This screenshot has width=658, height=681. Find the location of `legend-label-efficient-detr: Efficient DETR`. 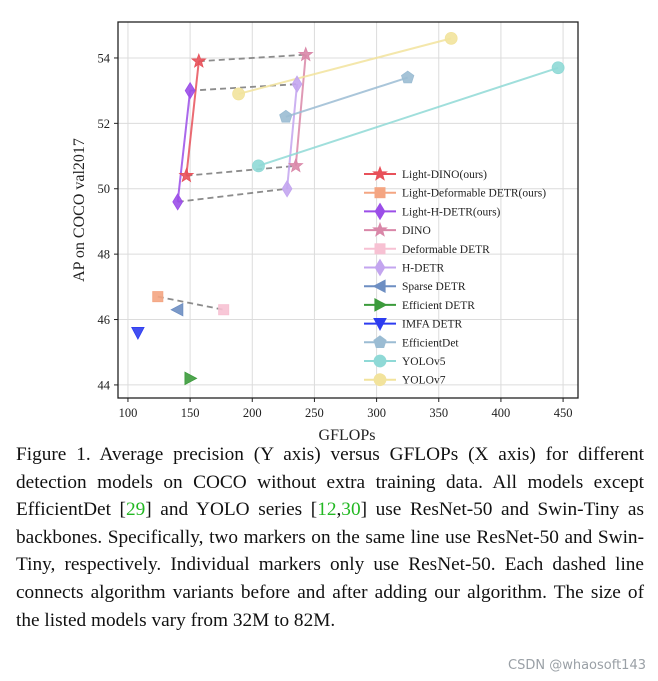

legend-label-efficient-detr: Efficient DETR is located at coordinates (438, 306).